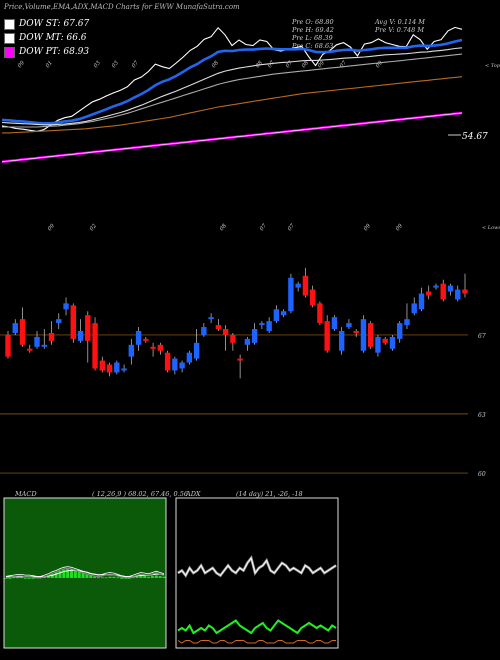 Image resolution: width=500 pixels, height=660 pixels. Describe the element at coordinates (475, 137) in the screenshot. I see `ema-last-label: 54.67` at that location.